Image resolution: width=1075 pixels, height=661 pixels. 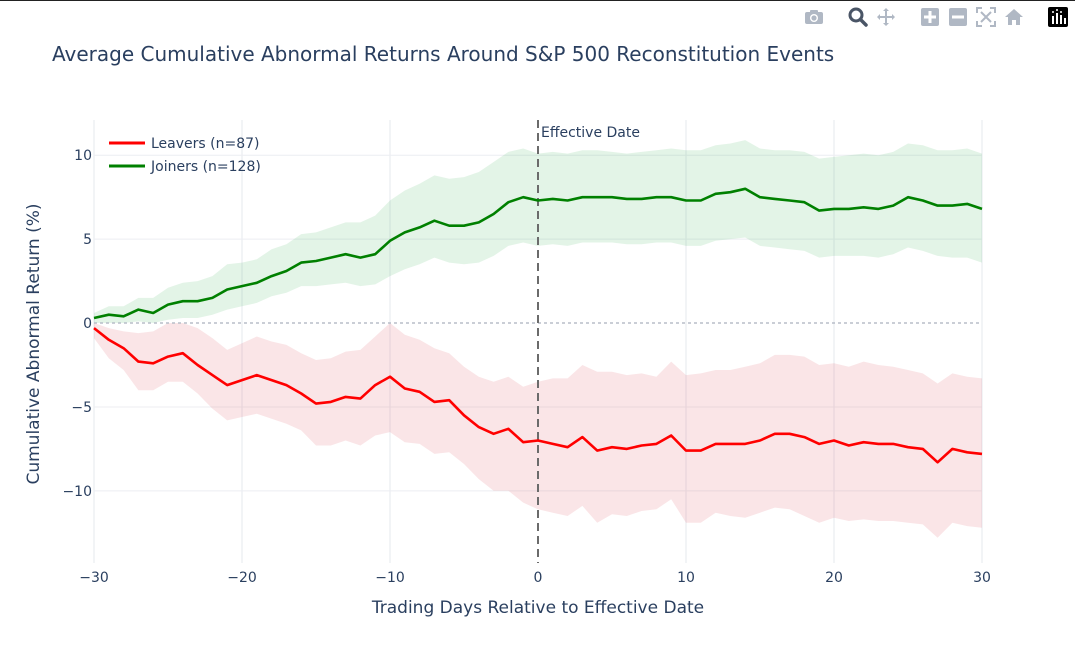 I want to click on y-axis-label: Cumulative Abnormal Return (%), so click(x=34, y=343).